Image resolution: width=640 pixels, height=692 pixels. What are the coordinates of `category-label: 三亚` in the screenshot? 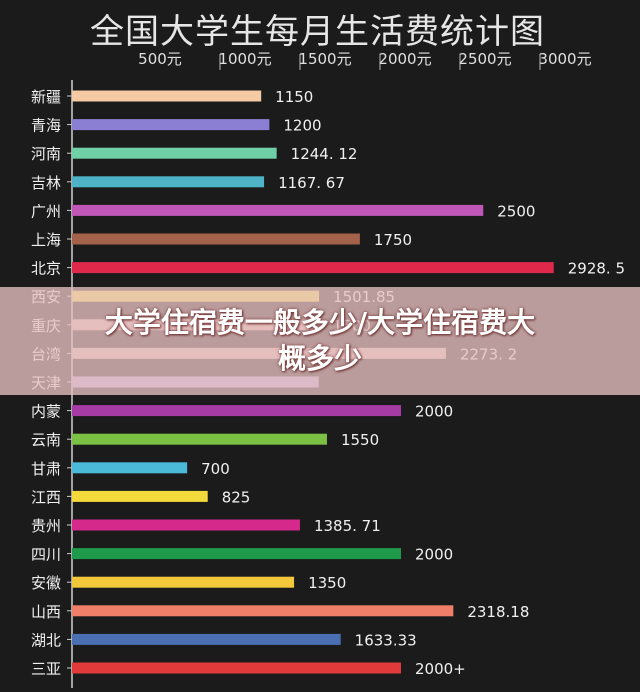 It's located at (46, 669).